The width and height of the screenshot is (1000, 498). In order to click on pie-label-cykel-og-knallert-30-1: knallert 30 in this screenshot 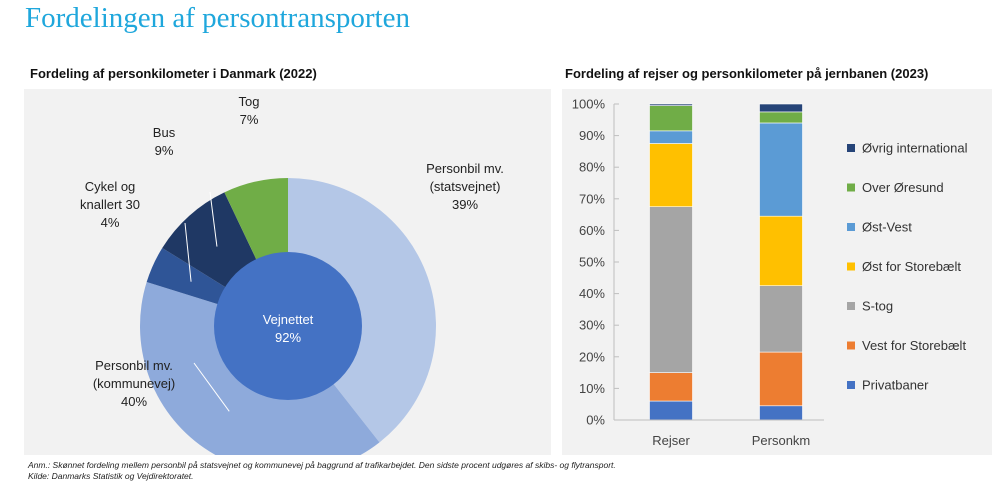, I will do `click(110, 204)`.